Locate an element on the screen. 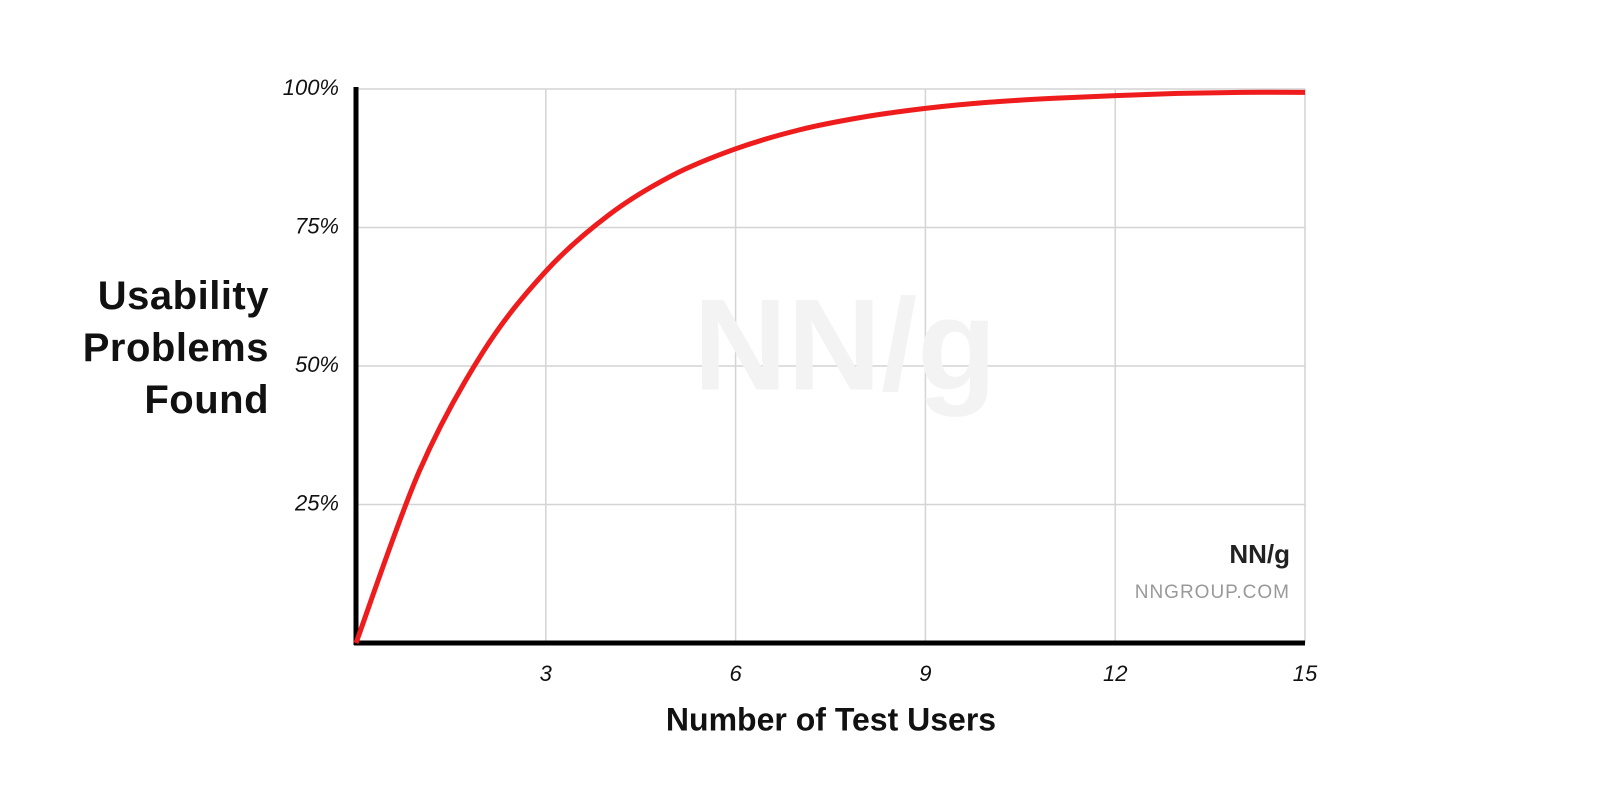 The width and height of the screenshot is (1600, 800). y-tick-label: 50% is located at coordinates (317, 364).